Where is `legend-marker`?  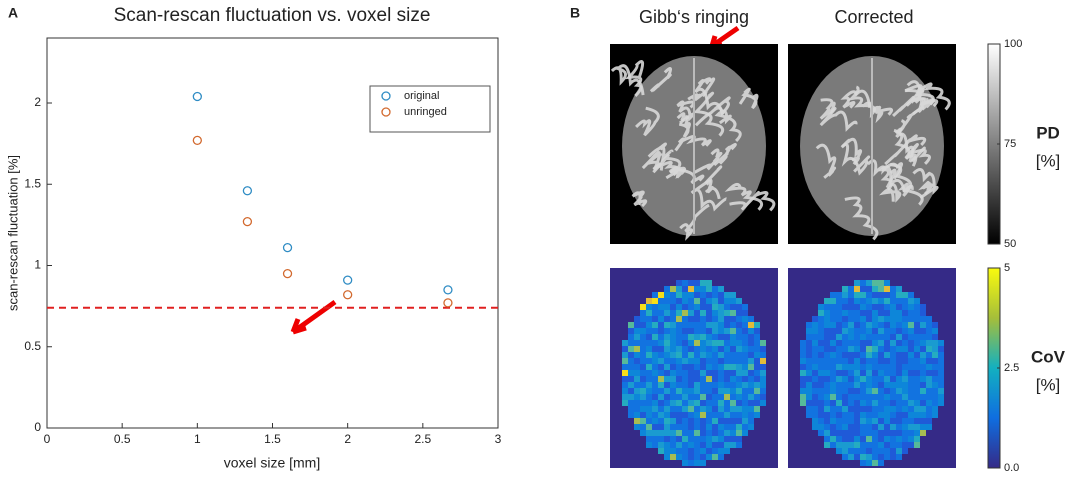
legend-marker is located at coordinates (386, 96).